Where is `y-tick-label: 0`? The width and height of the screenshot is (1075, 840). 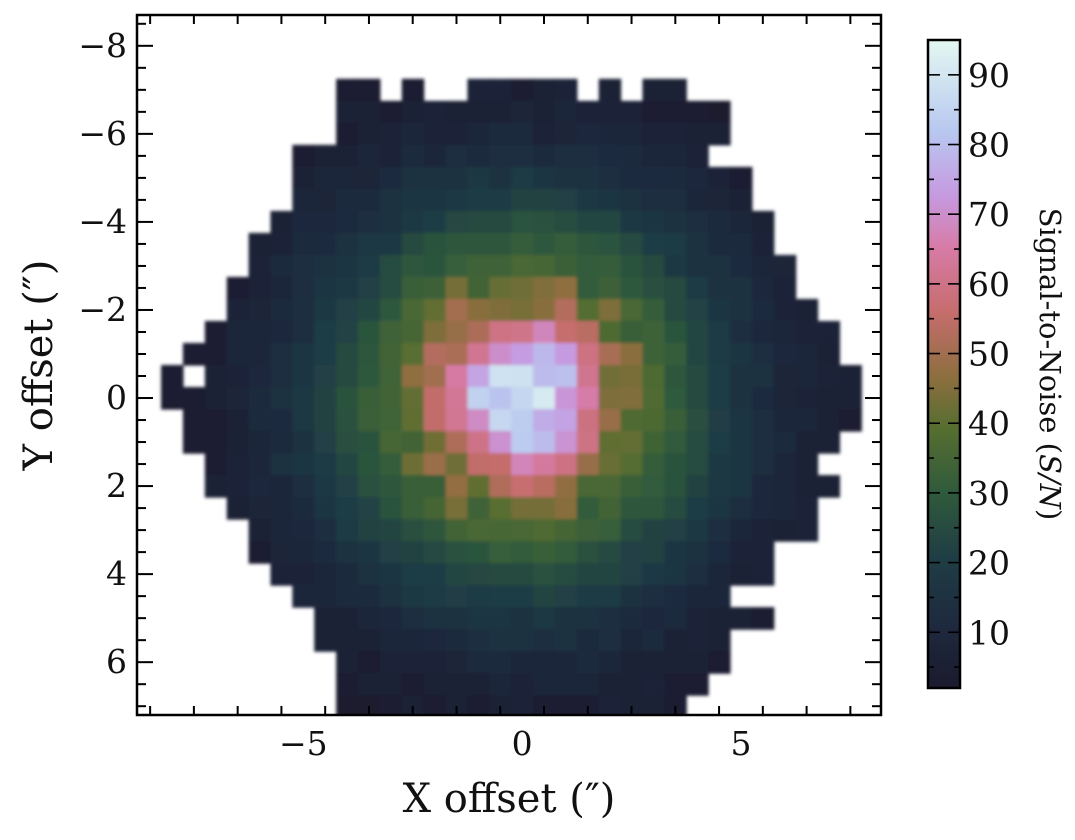 y-tick-label: 0 is located at coordinates (116, 397).